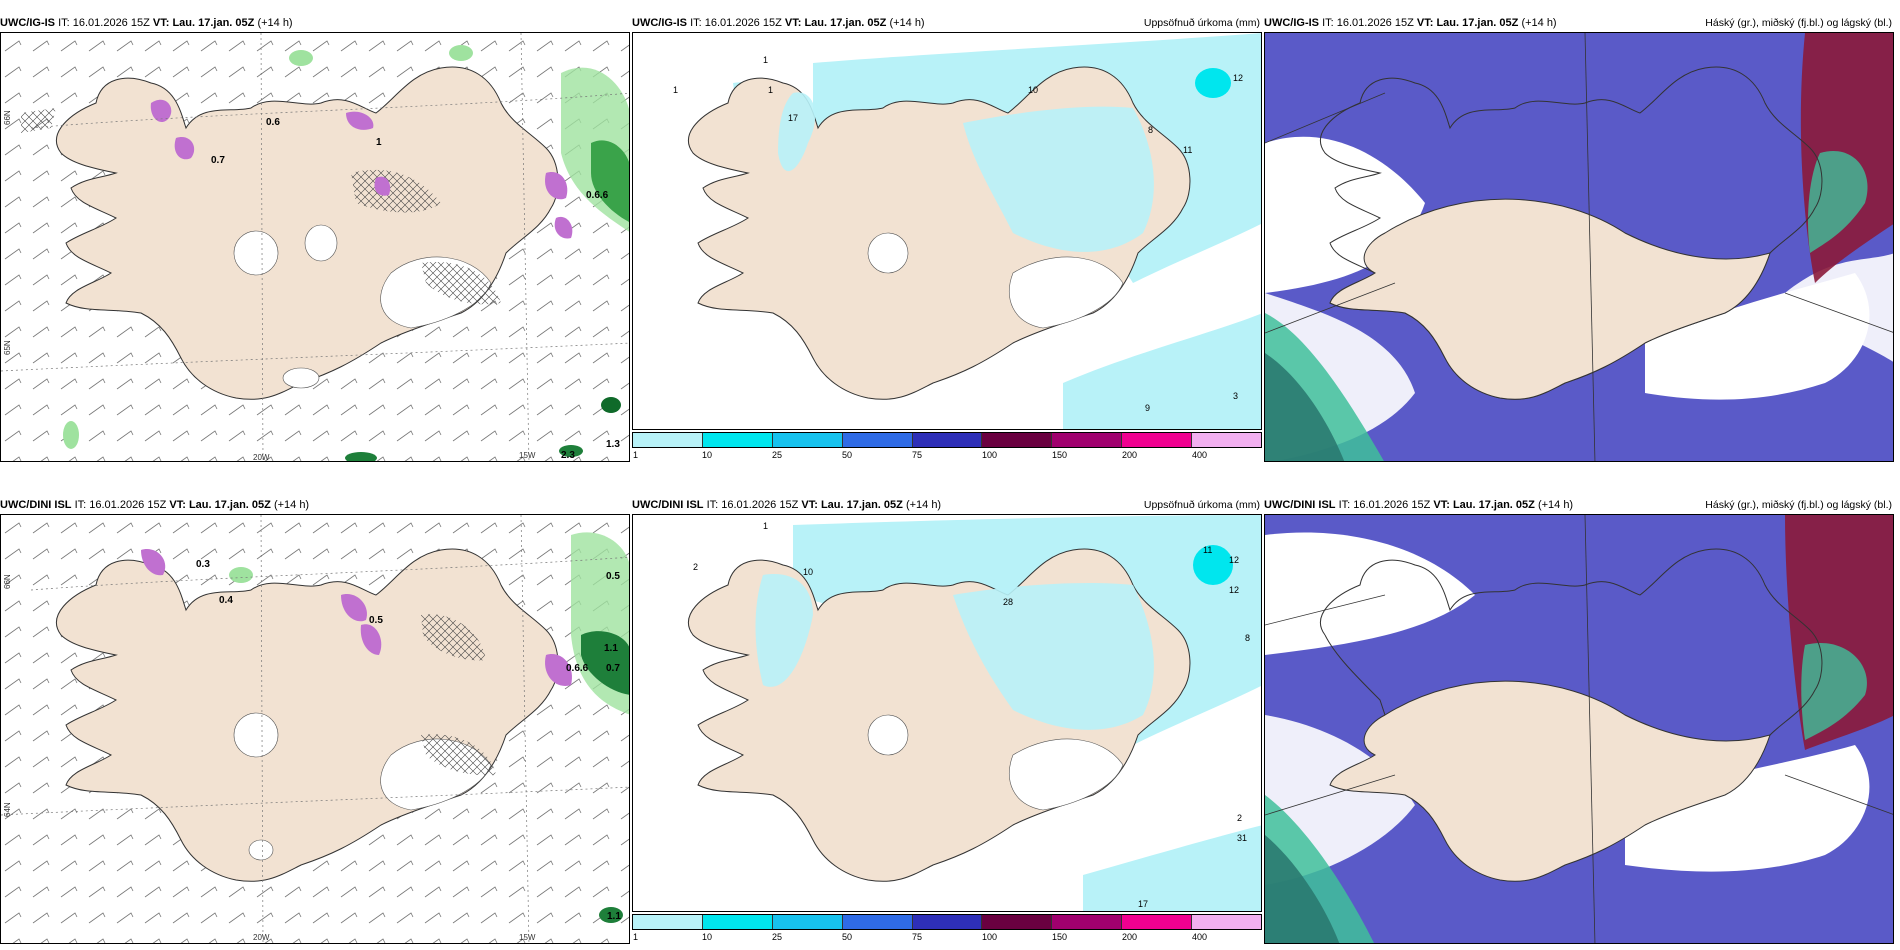 Image resolution: width=1900 pixels, height=950 pixels. What do you see at coordinates (1008, 602) in the screenshot?
I see `precip-value: 28` at bounding box center [1008, 602].